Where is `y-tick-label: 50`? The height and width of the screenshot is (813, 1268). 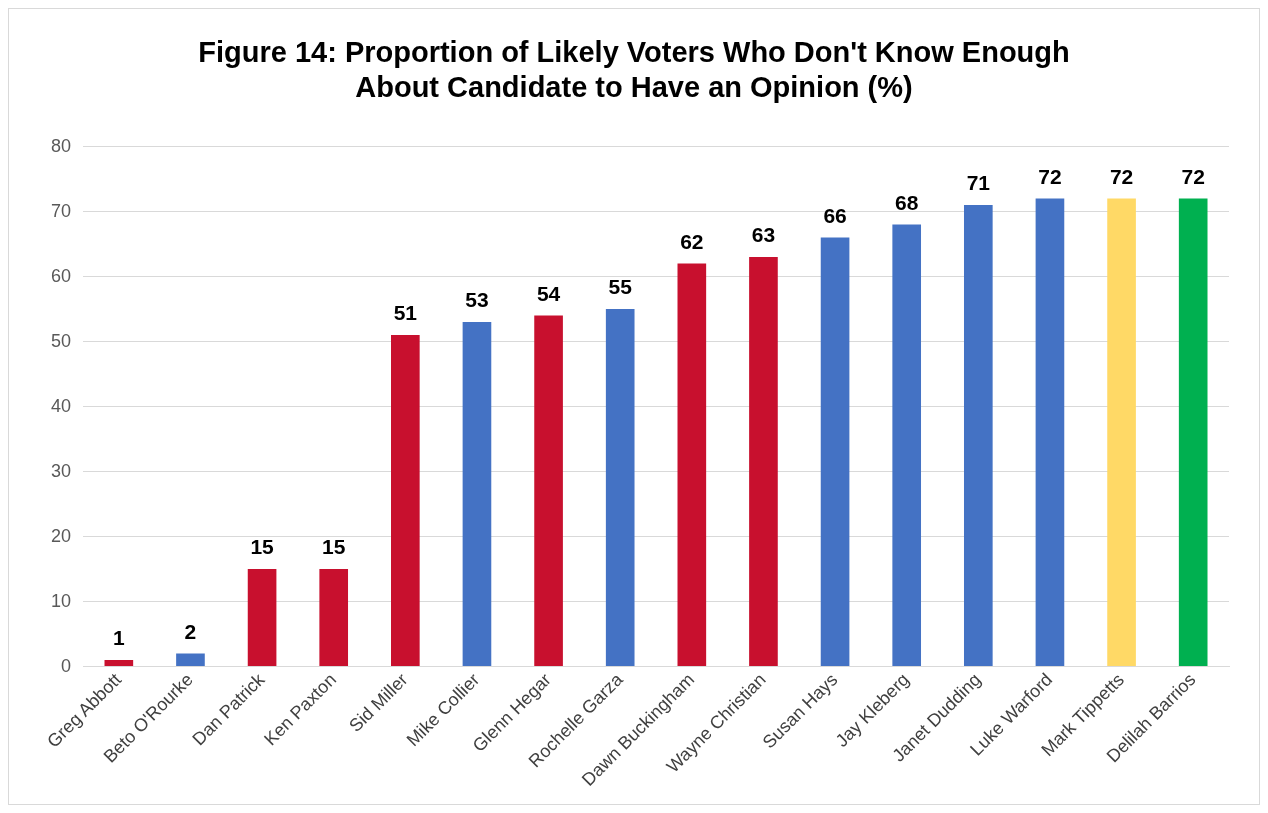
y-tick-label: 50 is located at coordinates (61, 340).